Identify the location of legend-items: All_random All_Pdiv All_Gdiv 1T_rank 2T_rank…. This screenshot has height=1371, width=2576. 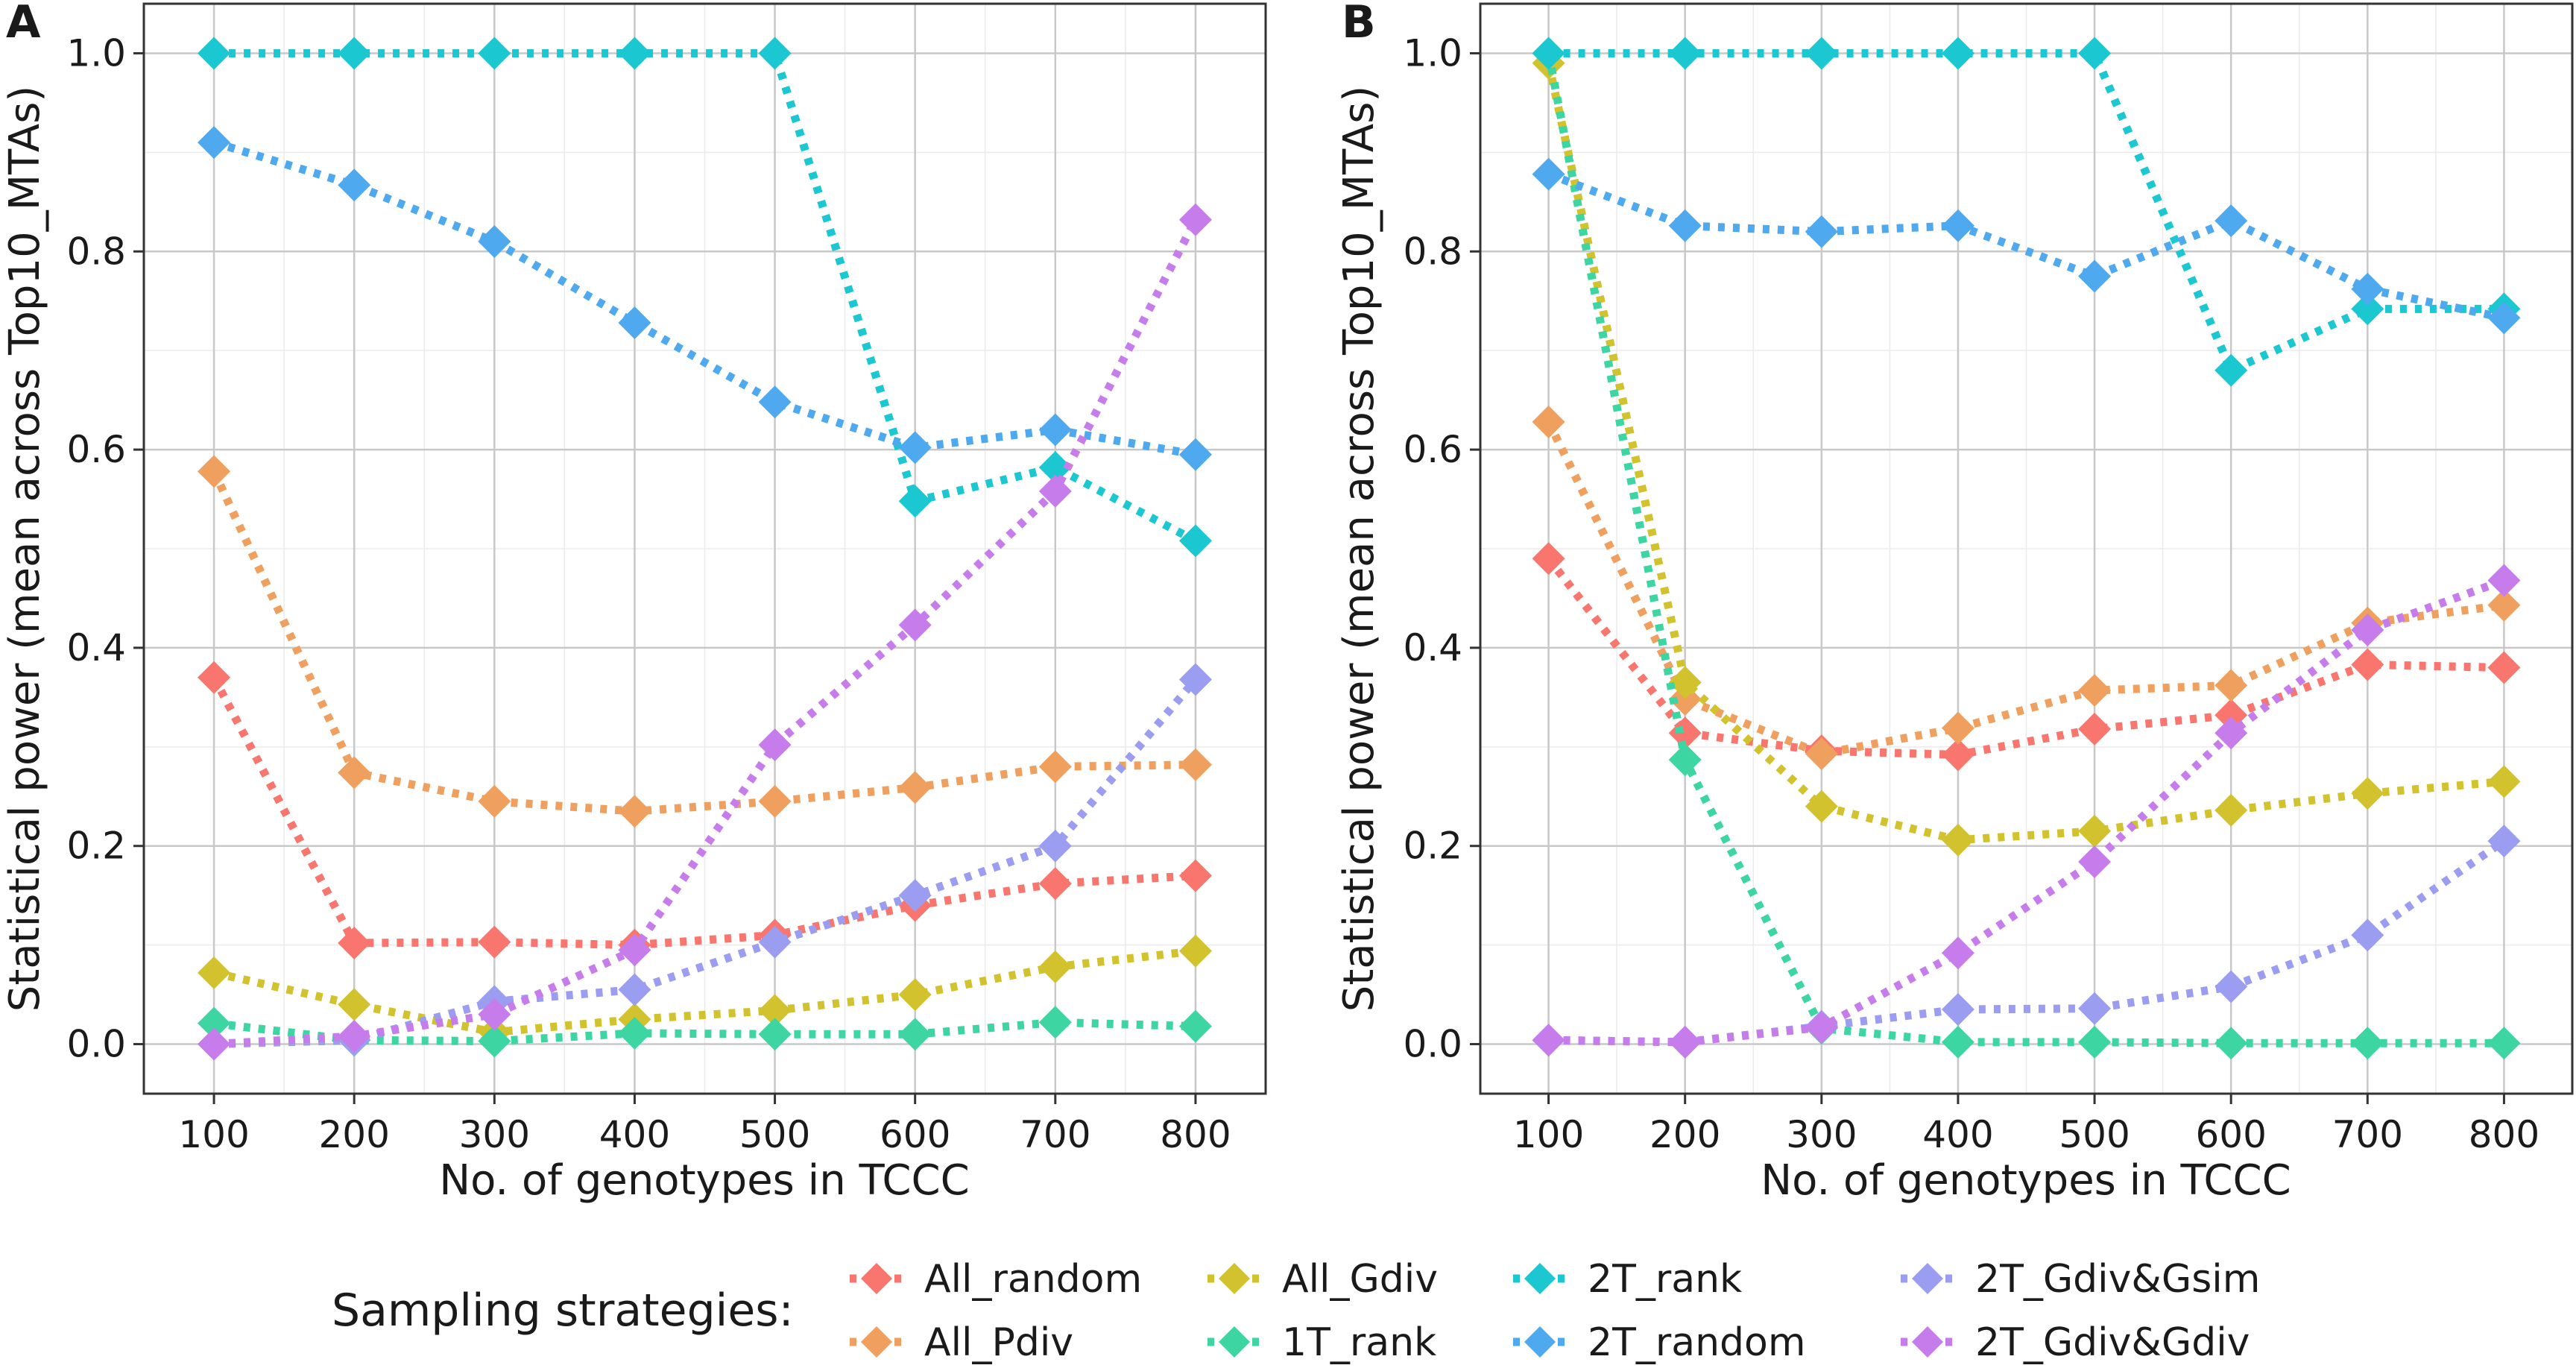
(1555, 1311).